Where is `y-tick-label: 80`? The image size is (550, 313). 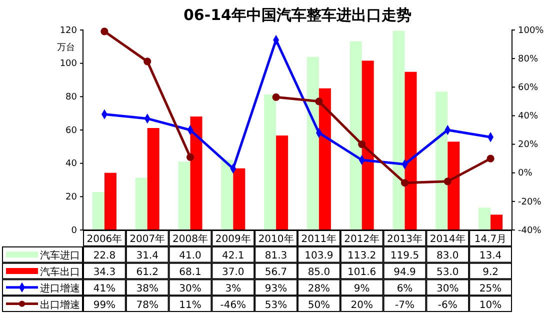
y-tick-label: 80 is located at coordinates (72, 97).